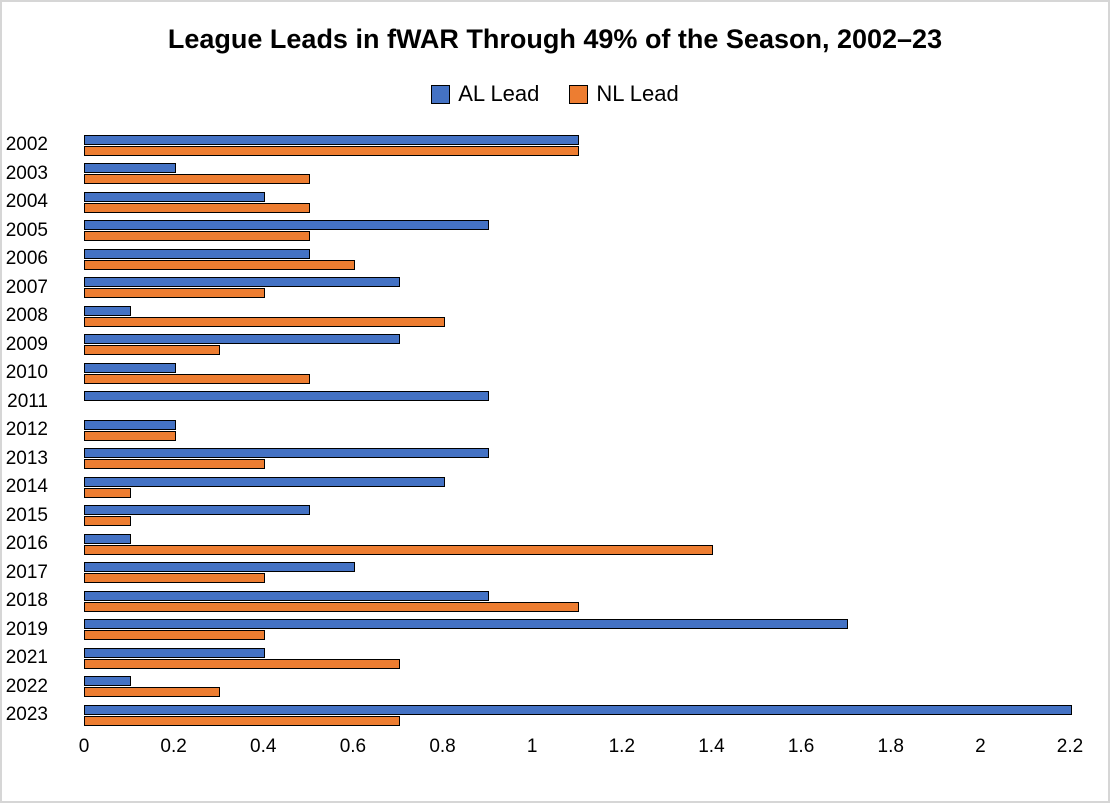 The image size is (1110, 803). What do you see at coordinates (26, 515) in the screenshot?
I see `y-axis-label: 2015` at bounding box center [26, 515].